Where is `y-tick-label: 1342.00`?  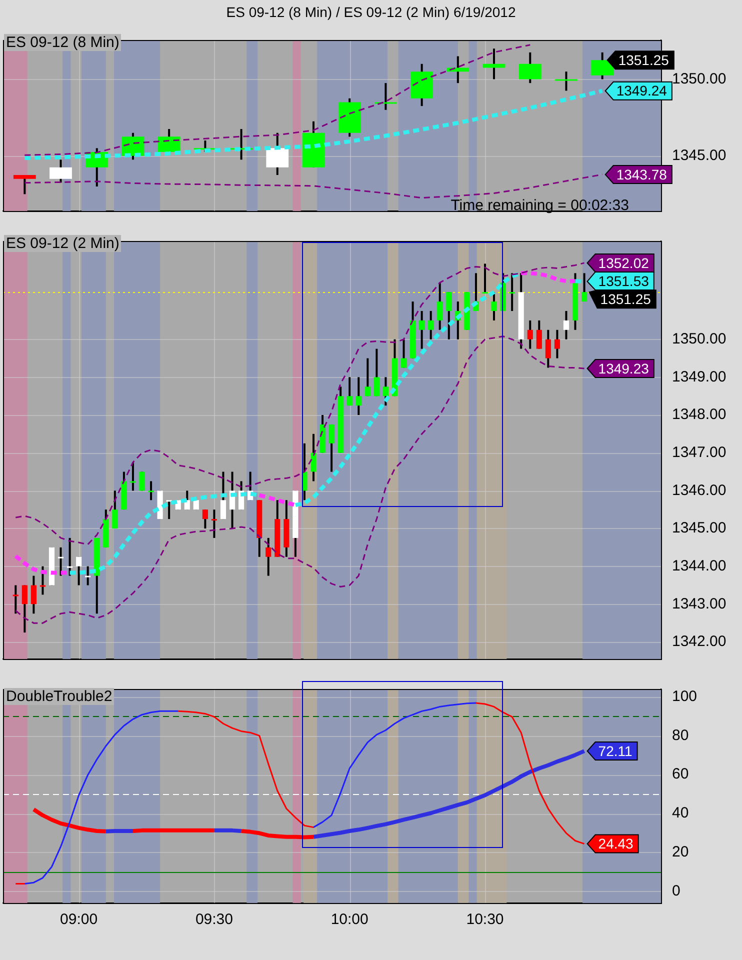
y-tick-label: 1342.00 is located at coordinates (699, 641).